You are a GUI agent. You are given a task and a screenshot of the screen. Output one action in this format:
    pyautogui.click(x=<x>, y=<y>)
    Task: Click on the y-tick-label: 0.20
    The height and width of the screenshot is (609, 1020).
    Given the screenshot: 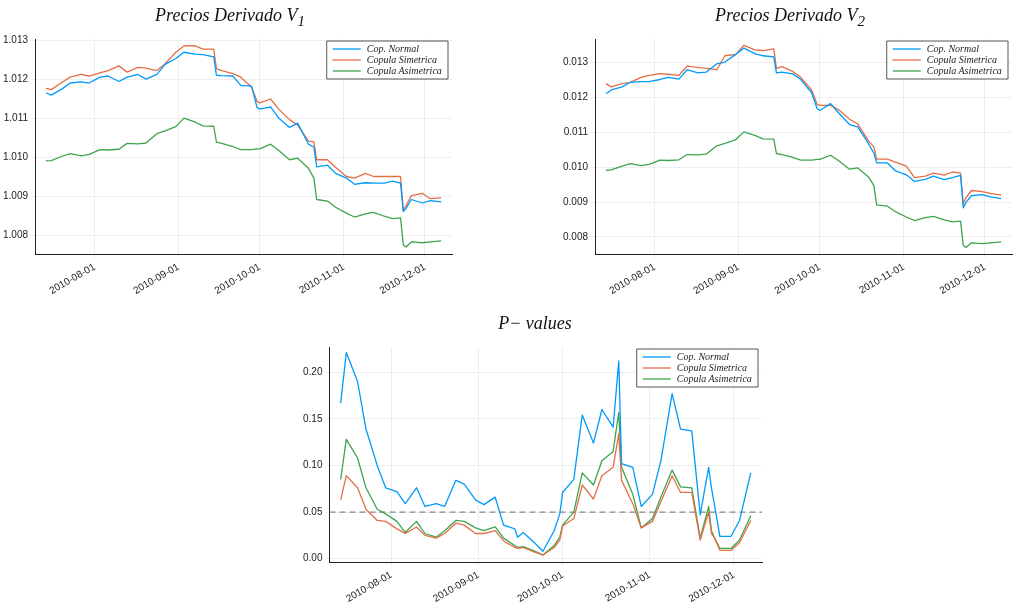 What is the action you would take?
    pyautogui.click(x=312, y=371)
    